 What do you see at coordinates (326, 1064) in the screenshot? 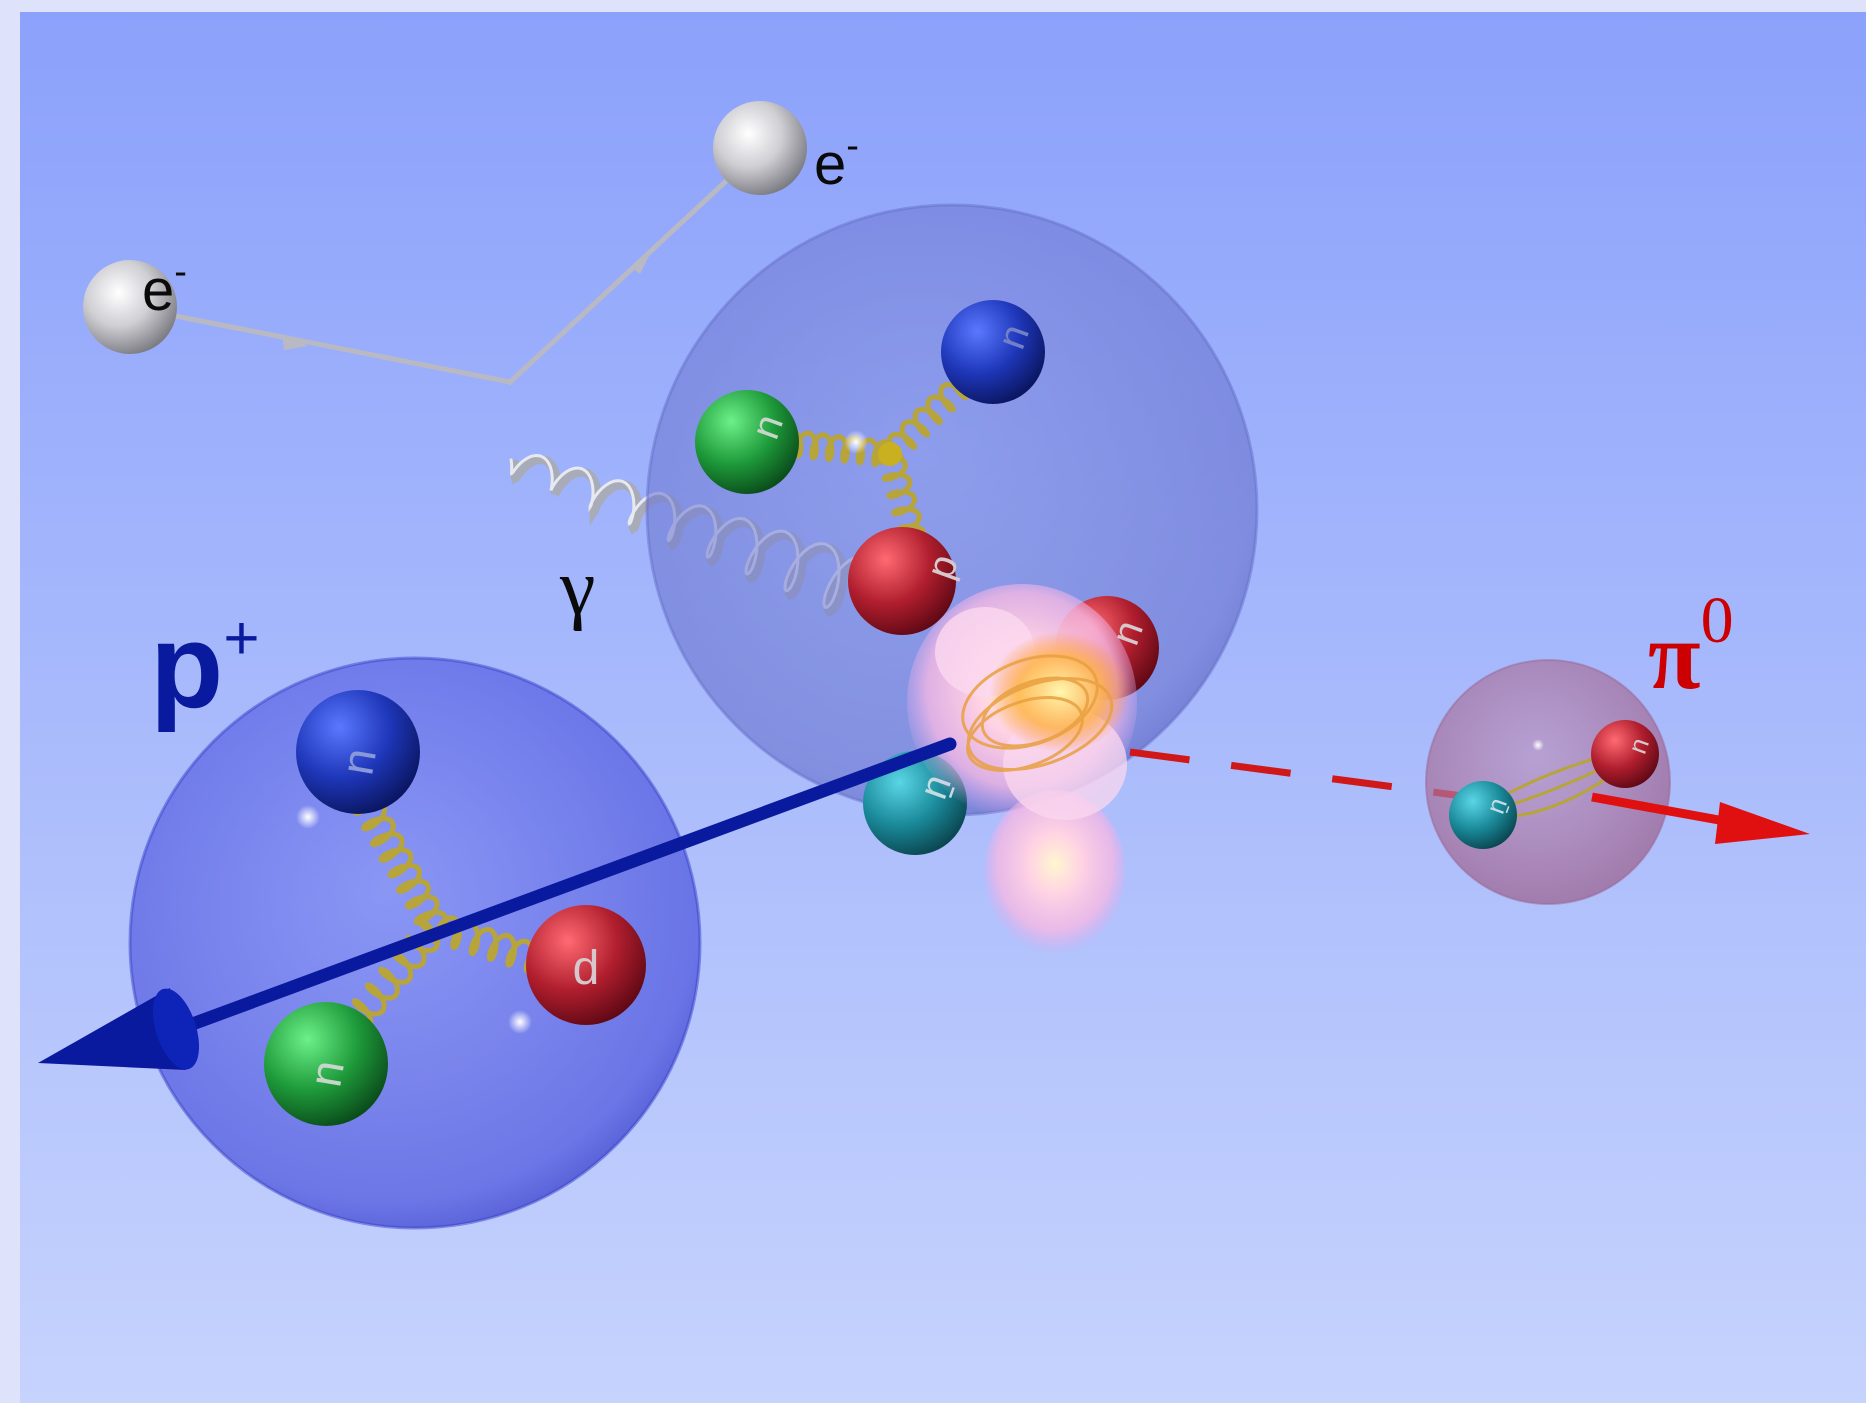
I see `proton-quark-u-green: u` at bounding box center [326, 1064].